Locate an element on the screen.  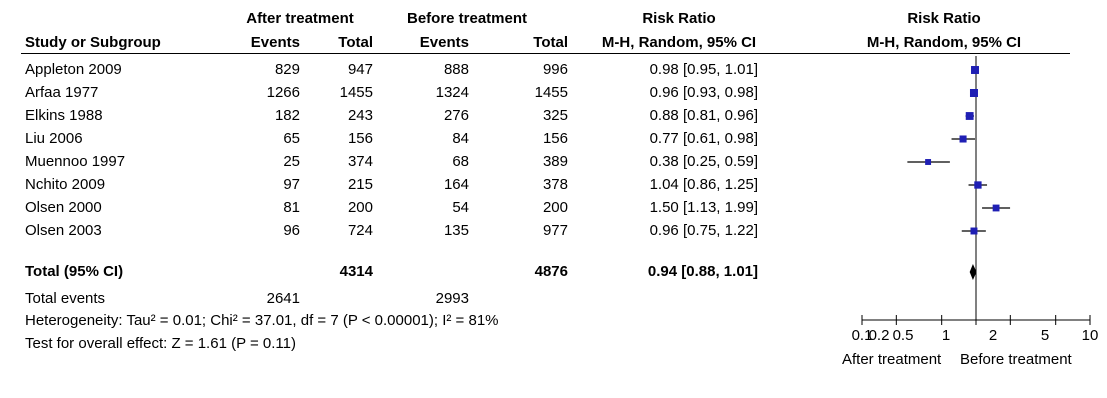
total2-cell: 1455 is located at coordinates (551, 92).